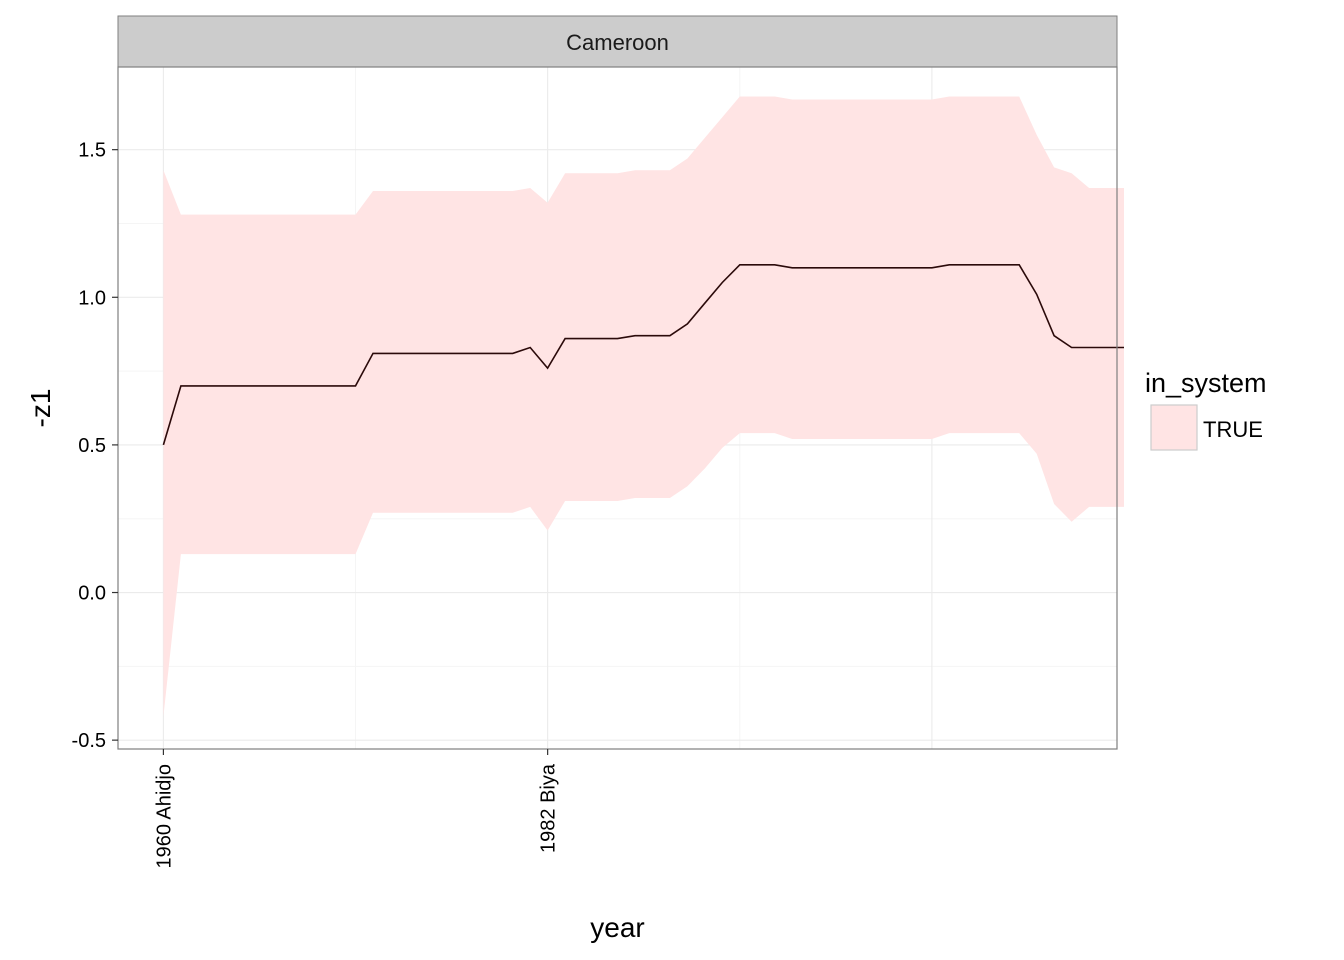 The image size is (1344, 960). What do you see at coordinates (356, 809) in the screenshot?
I see `x-axis: 1960 Ahidjo 1982 Biya` at bounding box center [356, 809].